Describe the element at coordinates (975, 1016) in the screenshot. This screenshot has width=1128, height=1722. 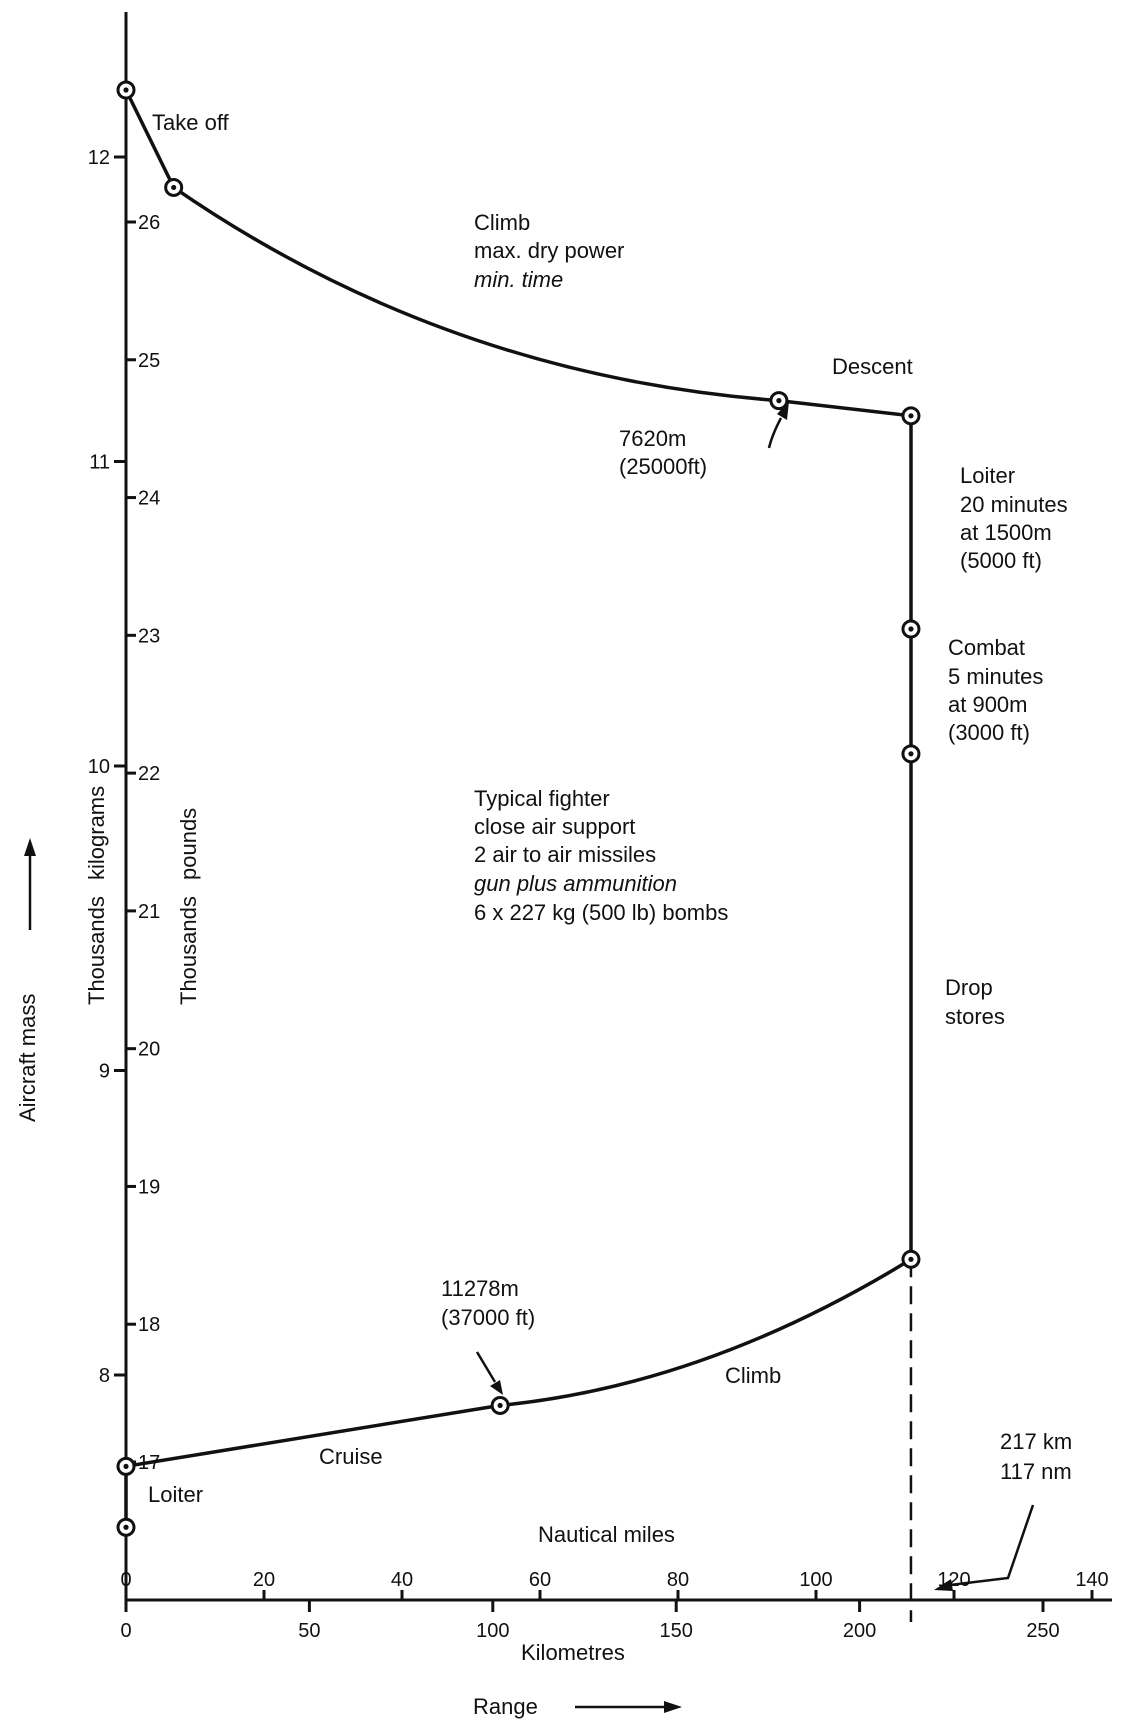
I see `drop-stores-label-line: stores` at that location.